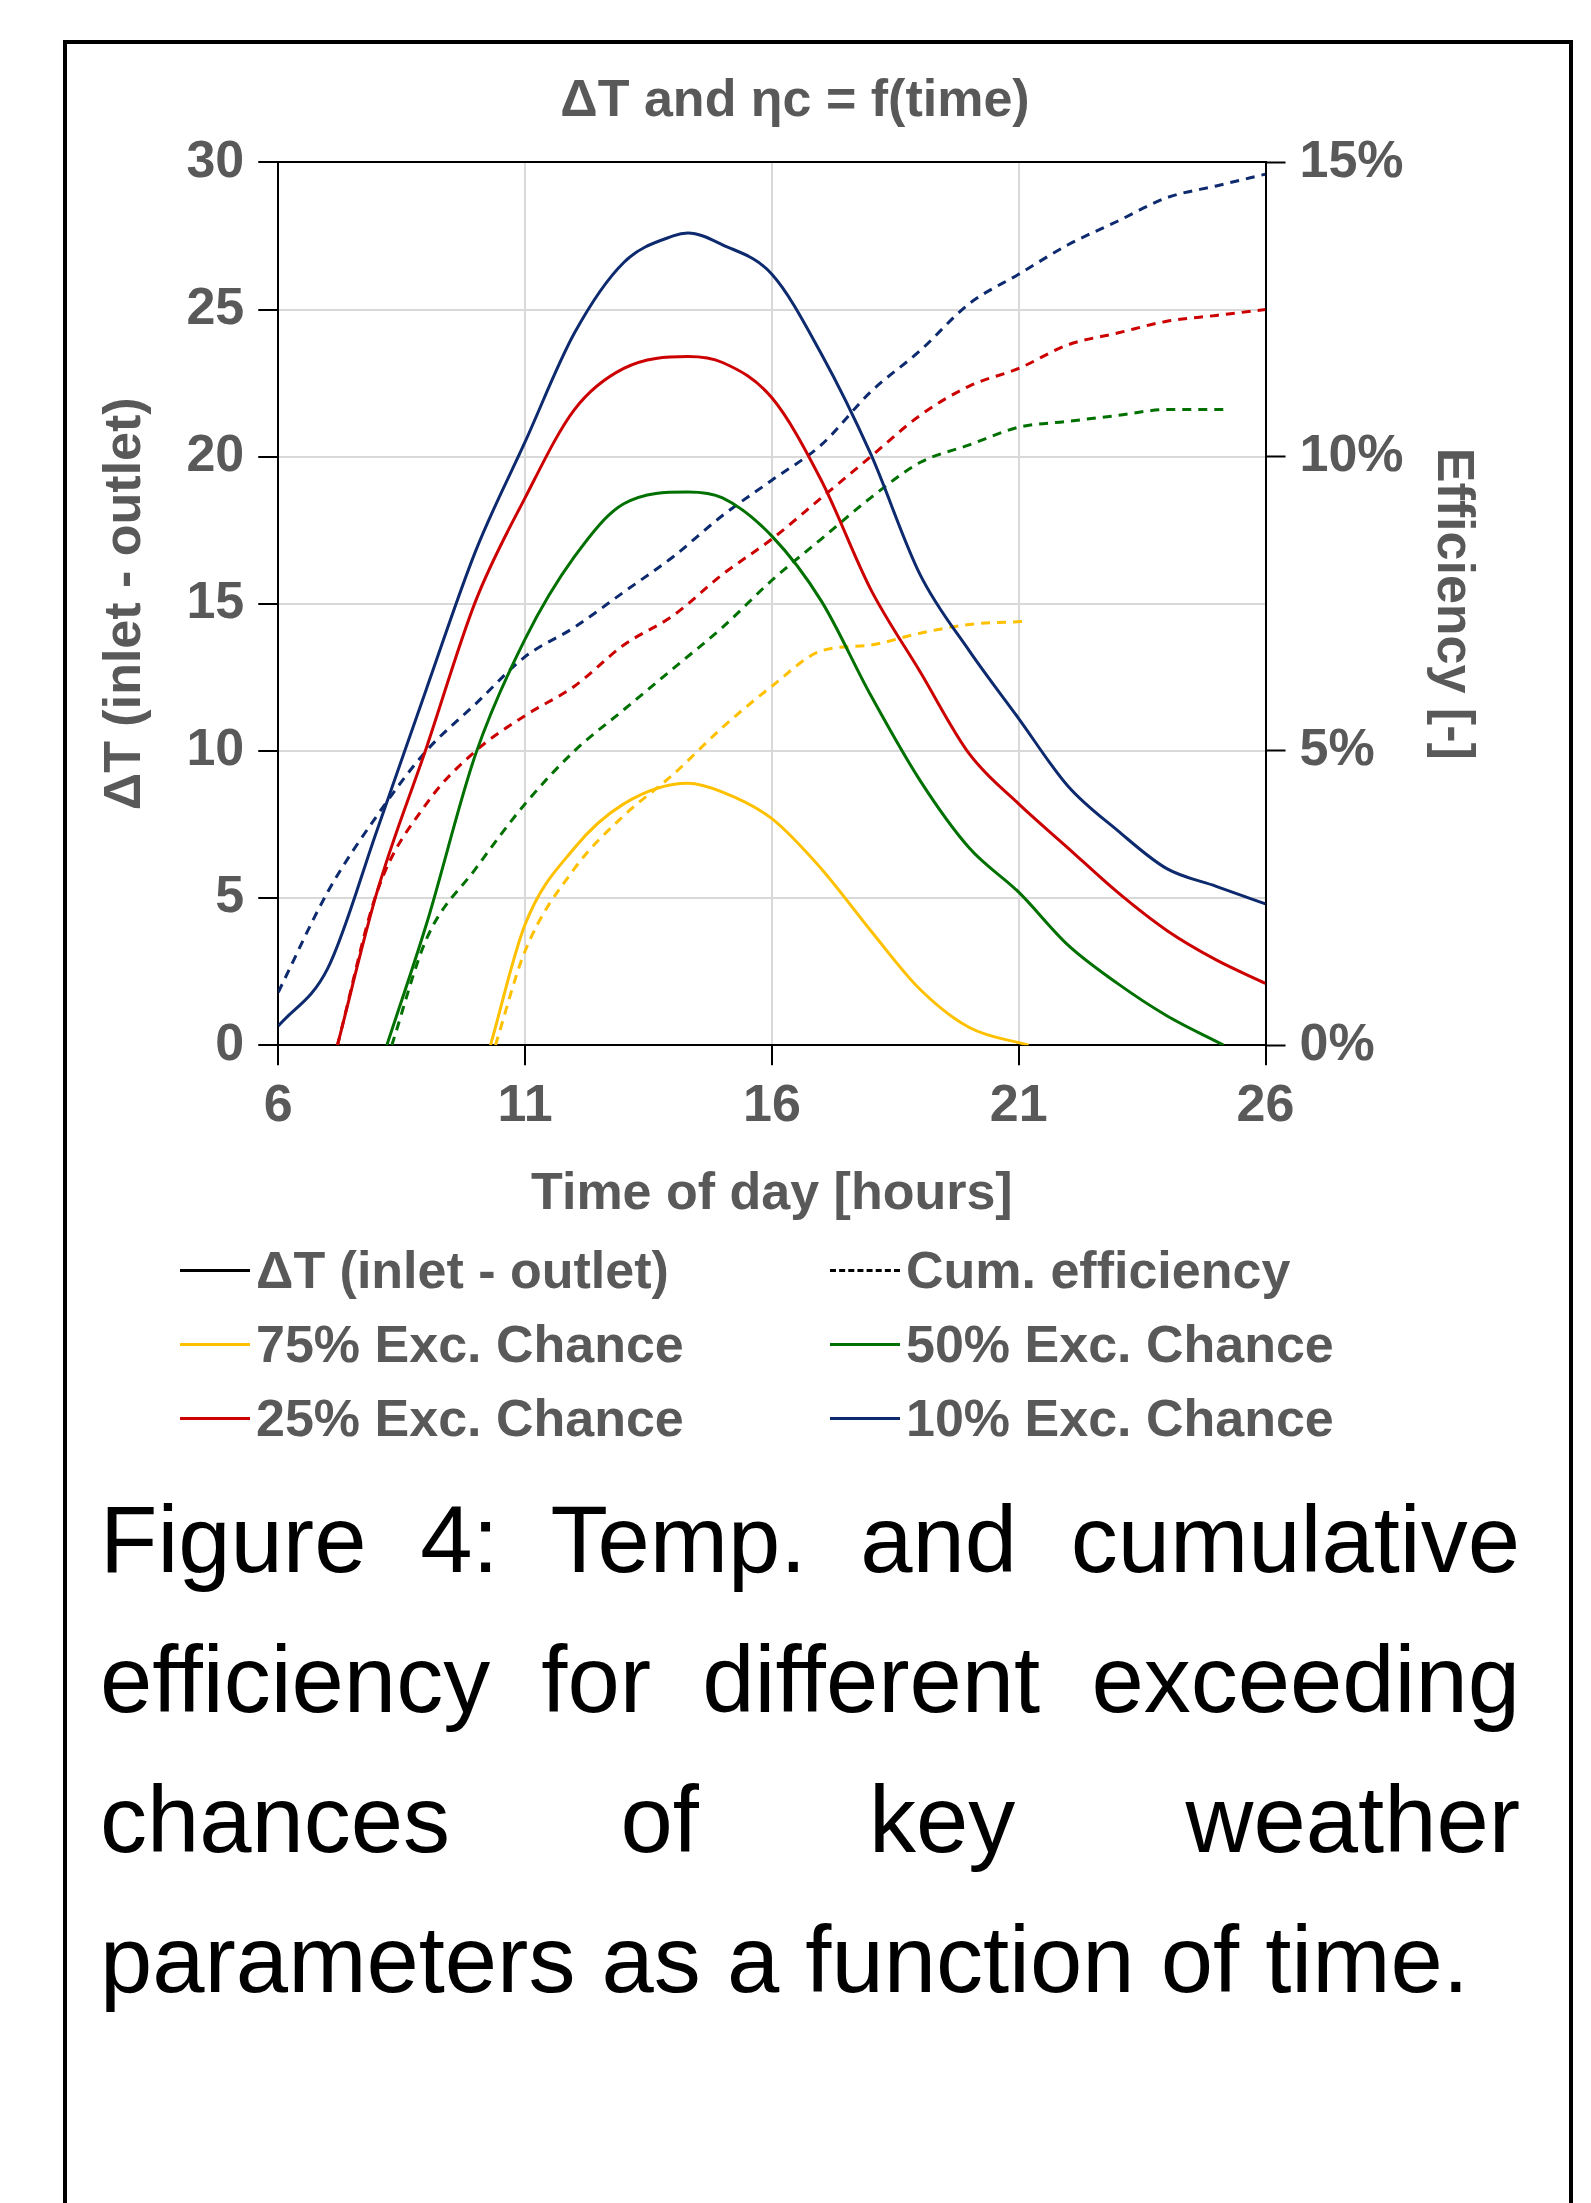 This screenshot has height=2203, width=1591. I want to click on legend-label: Cum. efficiency, so click(1098, 1270).